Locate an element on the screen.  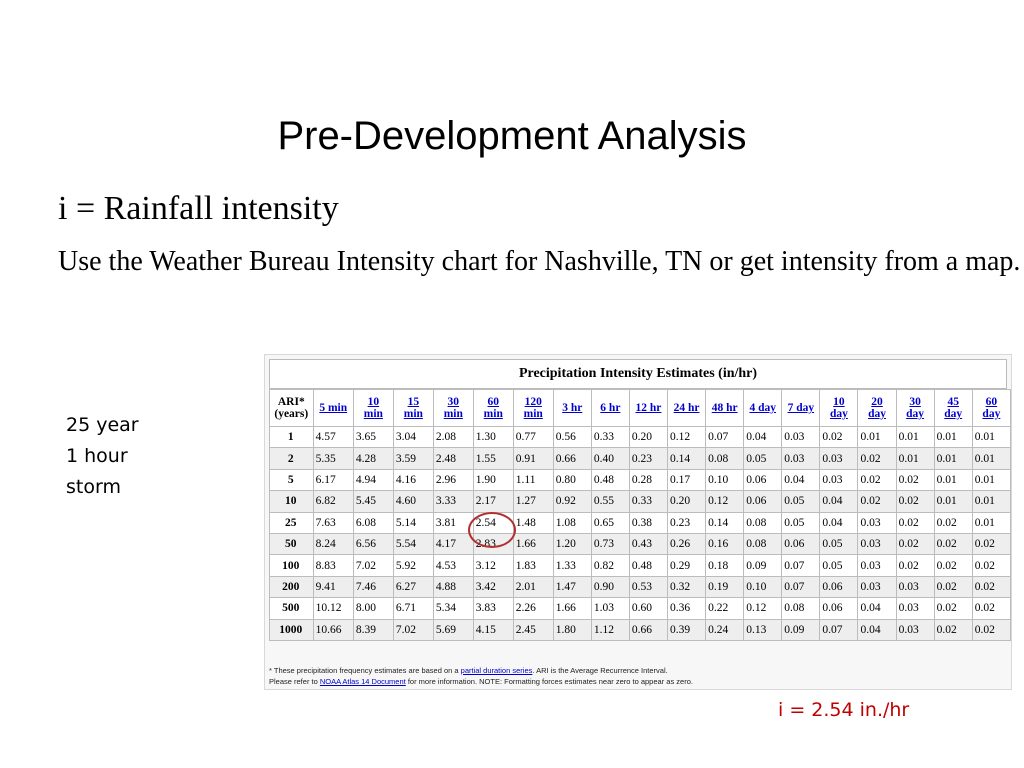
duration-header: 120 min is located at coordinates (533, 408).